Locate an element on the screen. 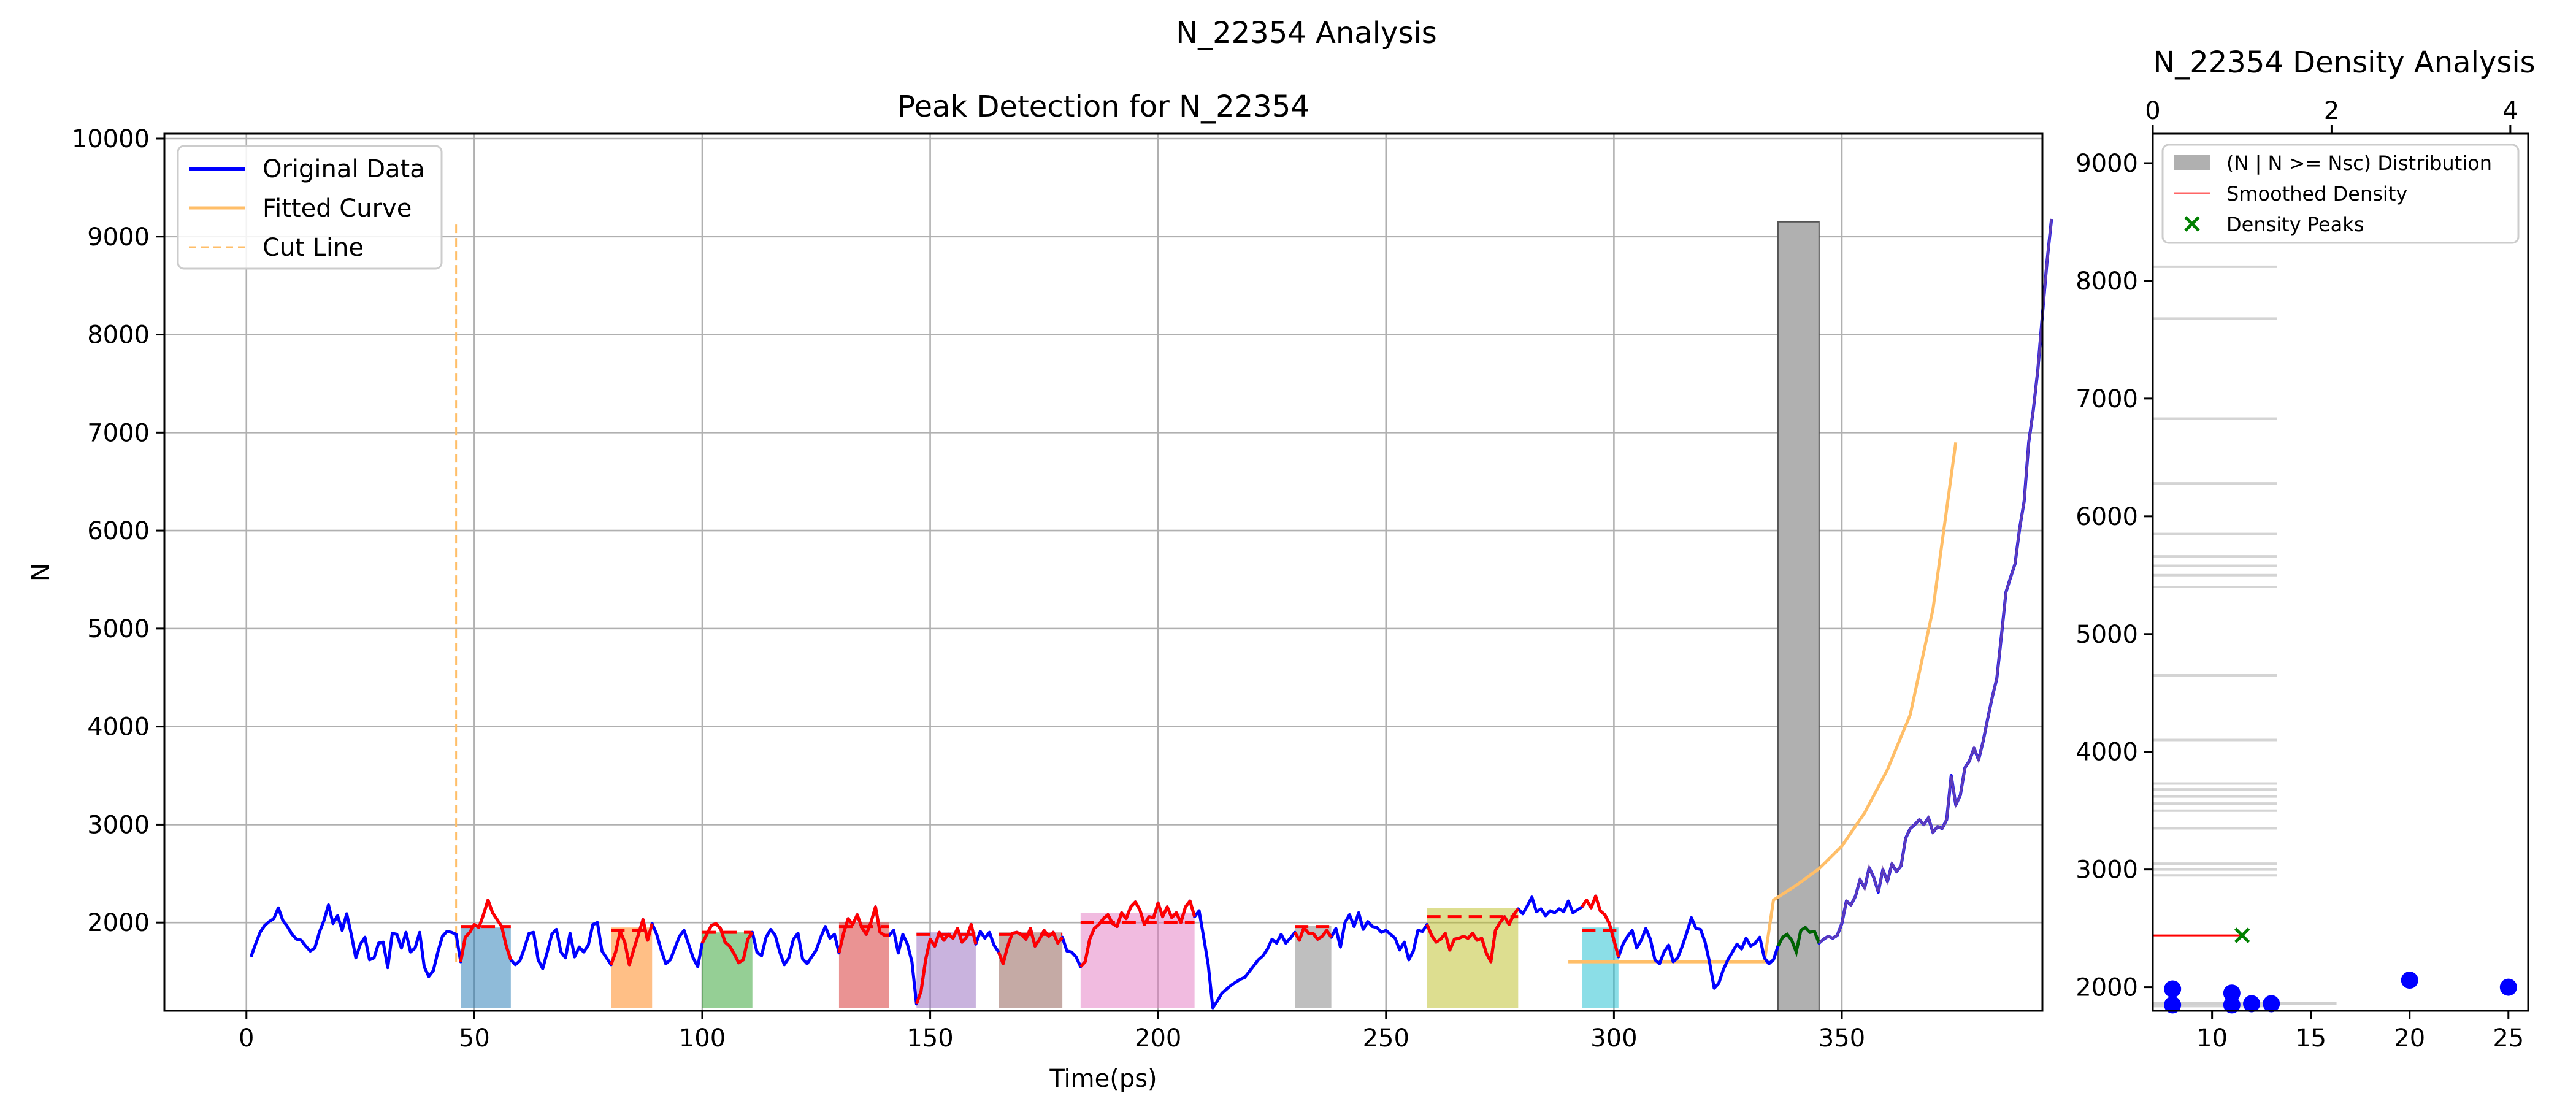 The image size is (2576, 1104). chart-title: Peak Detection for N_22354 is located at coordinates (1103, 107).